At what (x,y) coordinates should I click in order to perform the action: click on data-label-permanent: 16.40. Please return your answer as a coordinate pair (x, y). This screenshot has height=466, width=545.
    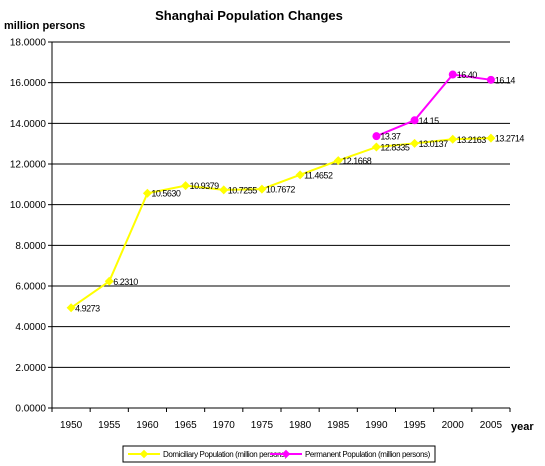
    Looking at the image, I should click on (467, 75).